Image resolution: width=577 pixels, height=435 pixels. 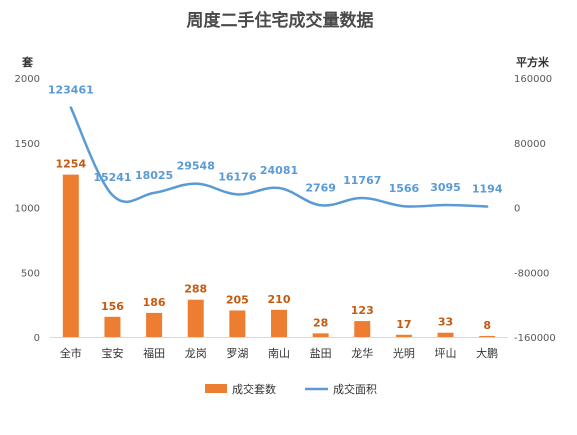 What do you see at coordinates (279, 170) in the screenshot?
I see `line-value-label: 24081` at bounding box center [279, 170].